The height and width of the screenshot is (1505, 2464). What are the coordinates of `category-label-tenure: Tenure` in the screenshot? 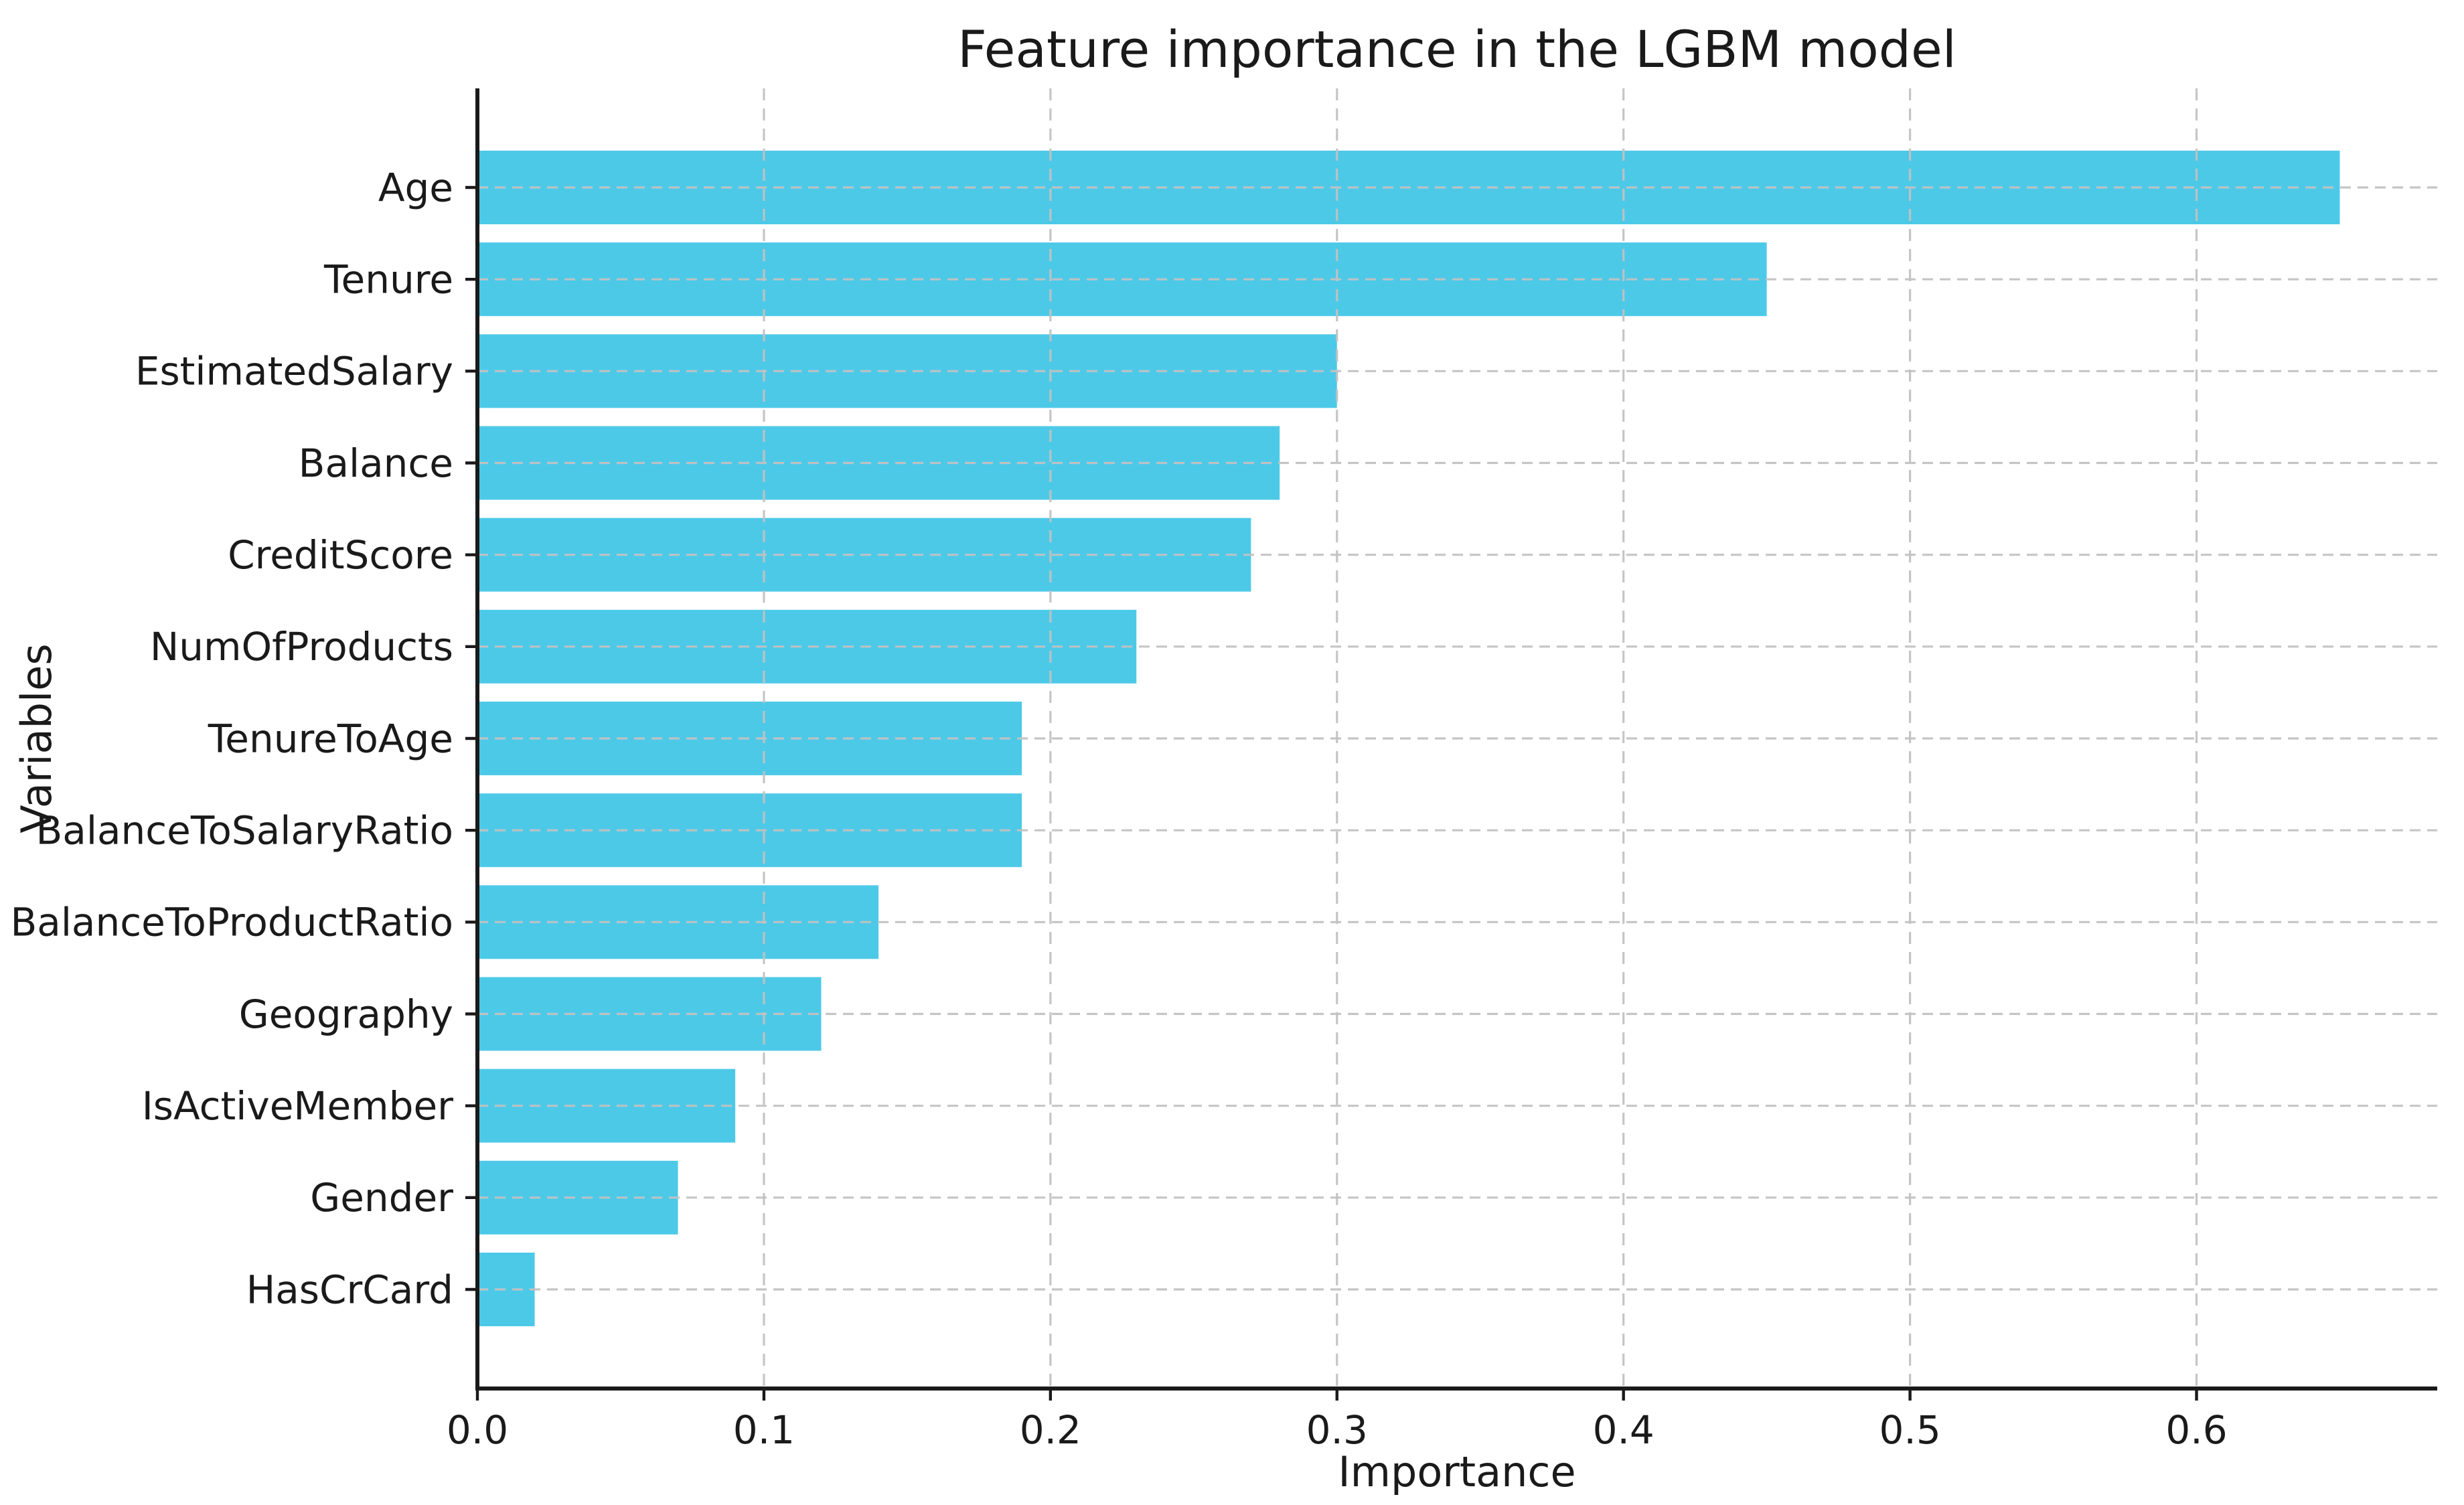 It's located at (388, 279).